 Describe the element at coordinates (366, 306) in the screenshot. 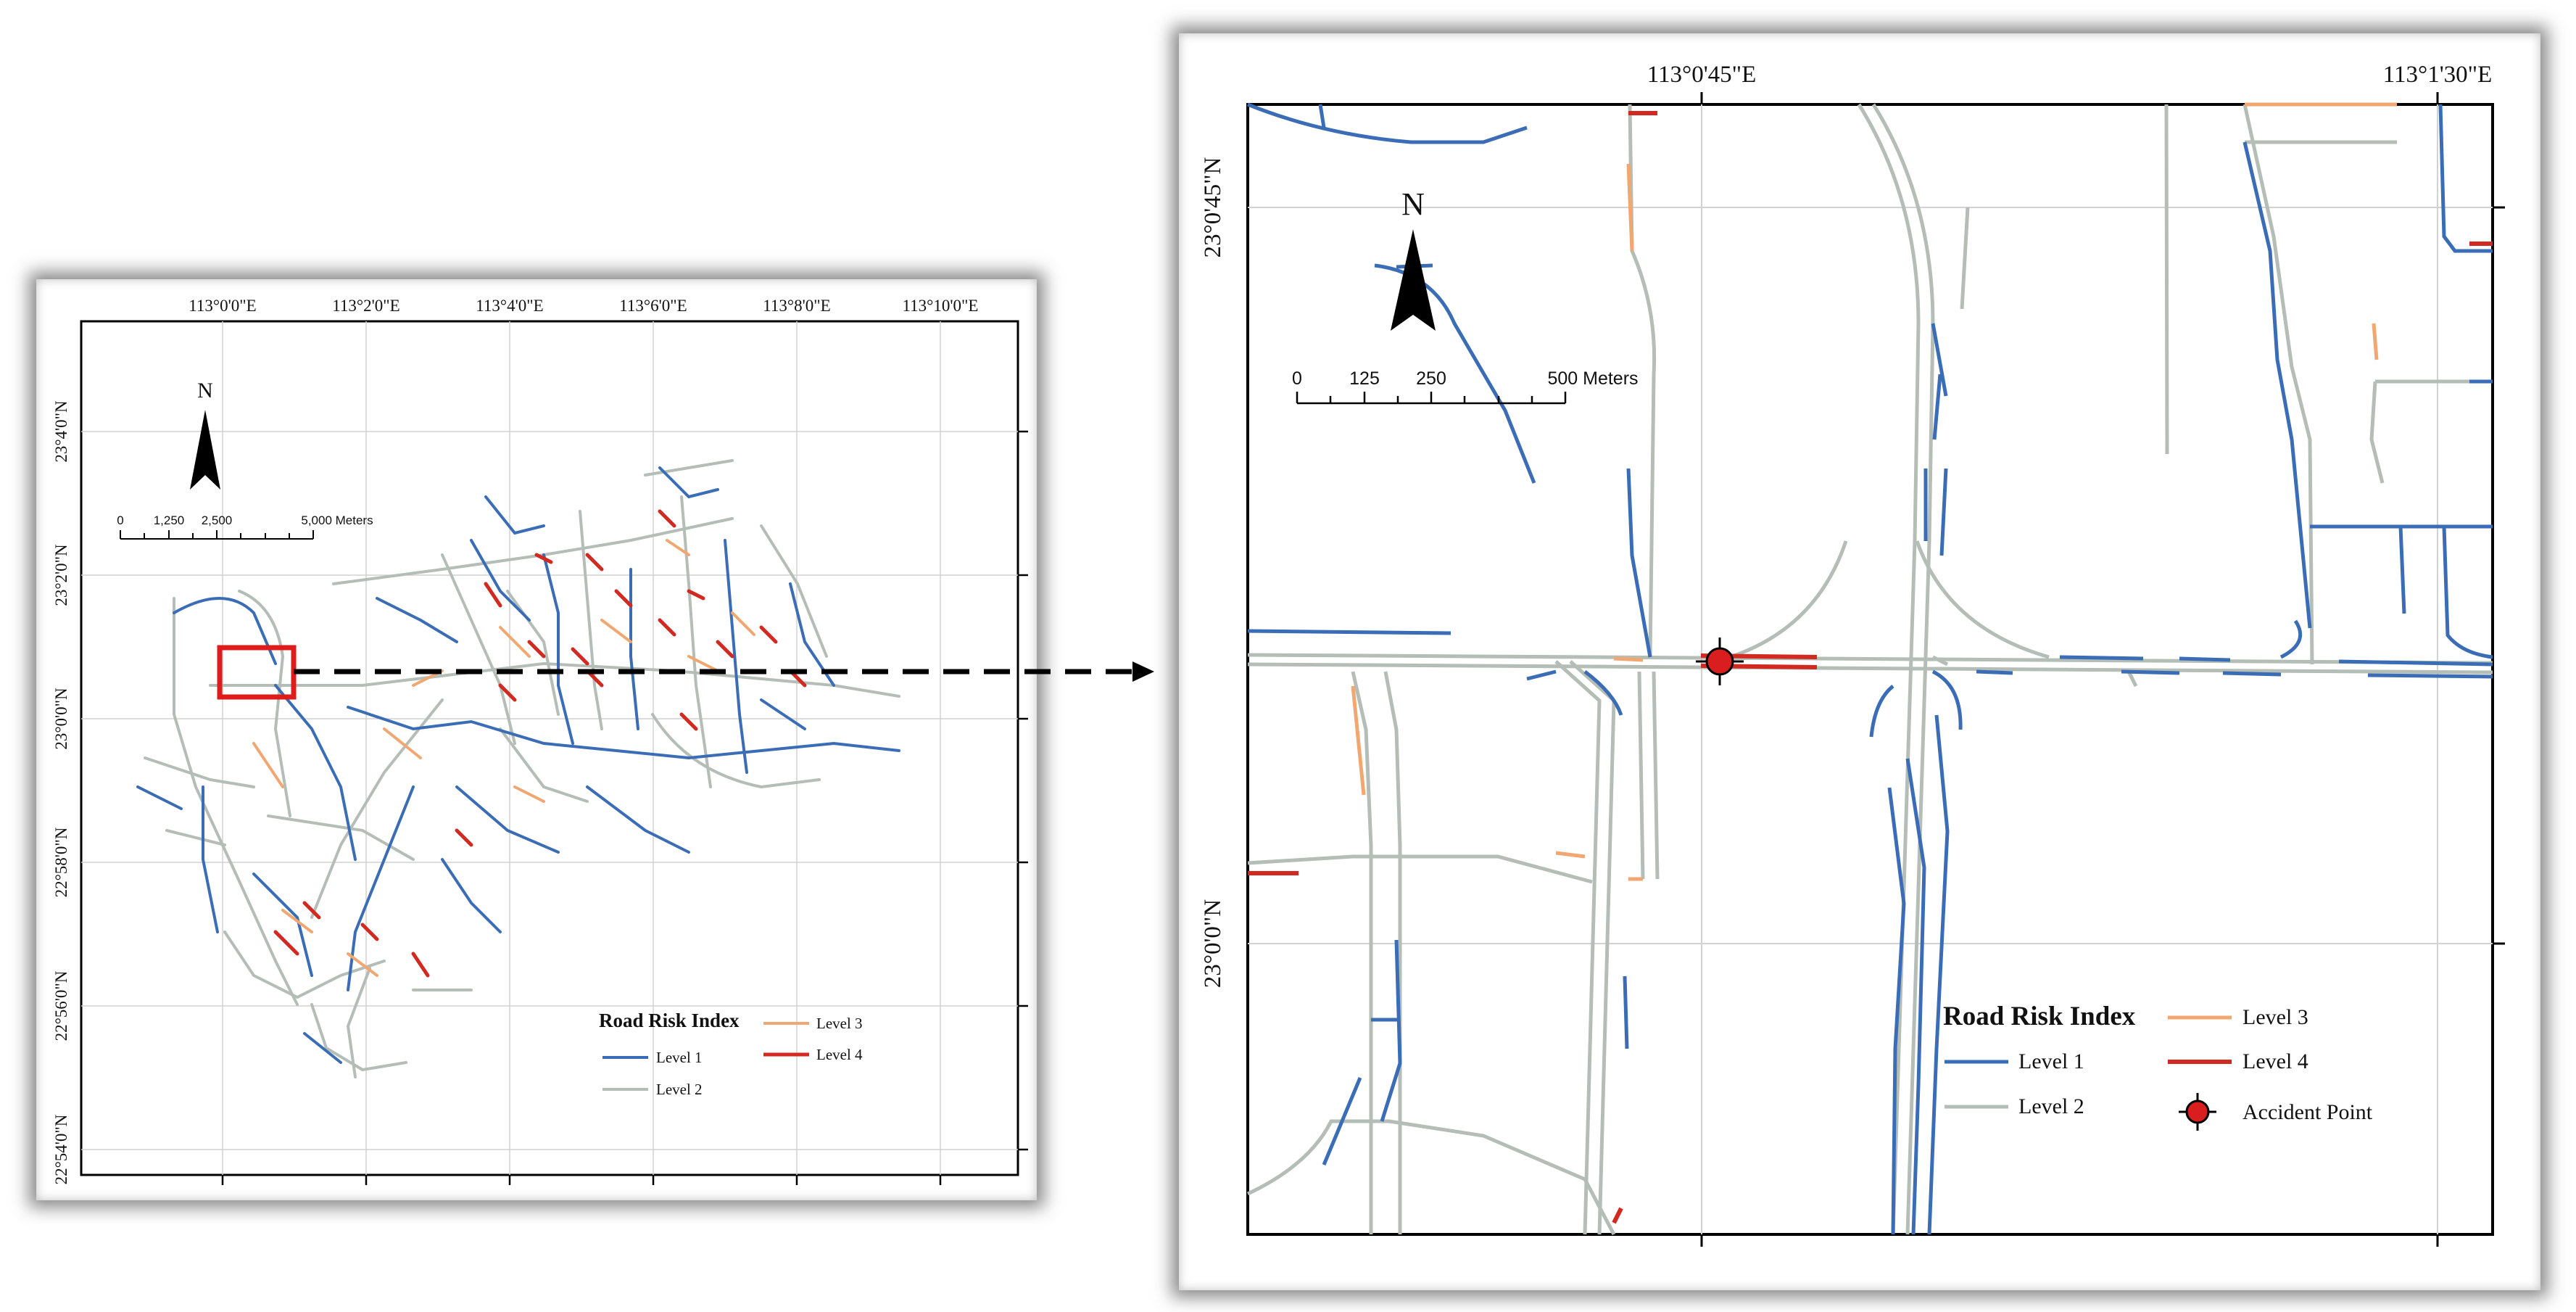

I see `lon-label: 113°2'0"E` at that location.